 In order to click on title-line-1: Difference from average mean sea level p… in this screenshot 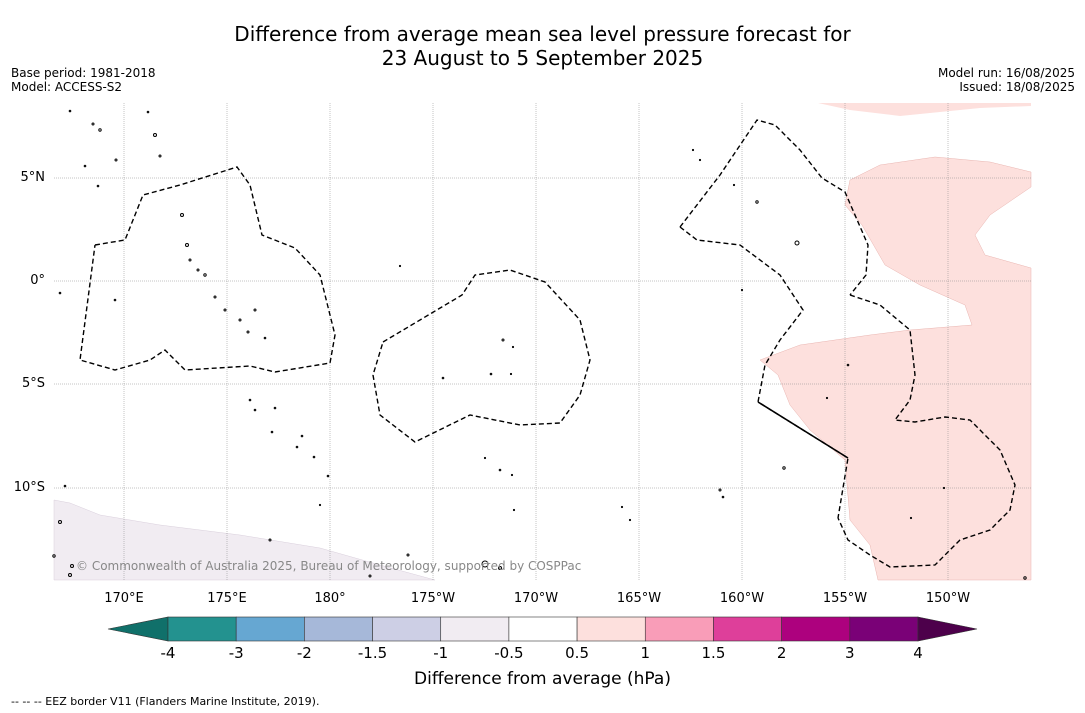, I will do `click(542, 34)`.